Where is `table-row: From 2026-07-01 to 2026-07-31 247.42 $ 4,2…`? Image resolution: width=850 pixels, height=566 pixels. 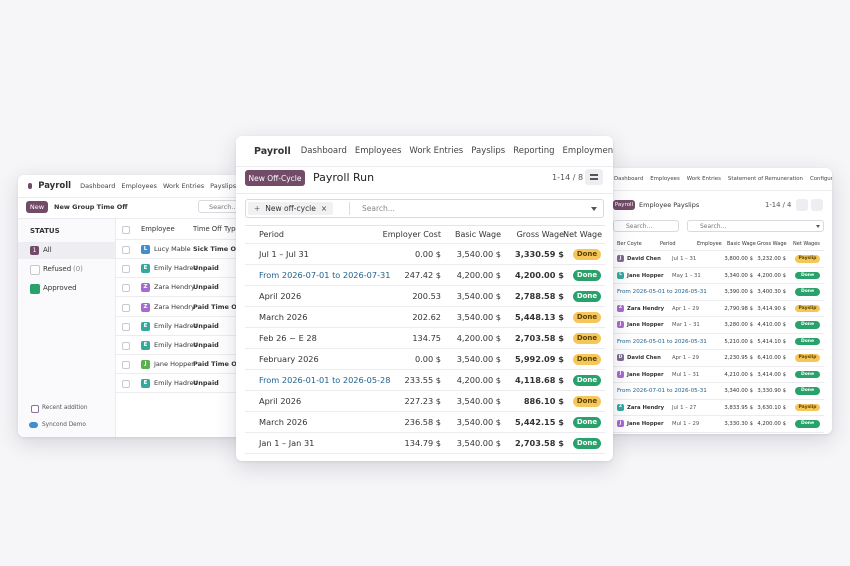 table-row: From 2026-07-01 to 2026-07-31 247.42 $ 4,2… is located at coordinates (425, 275).